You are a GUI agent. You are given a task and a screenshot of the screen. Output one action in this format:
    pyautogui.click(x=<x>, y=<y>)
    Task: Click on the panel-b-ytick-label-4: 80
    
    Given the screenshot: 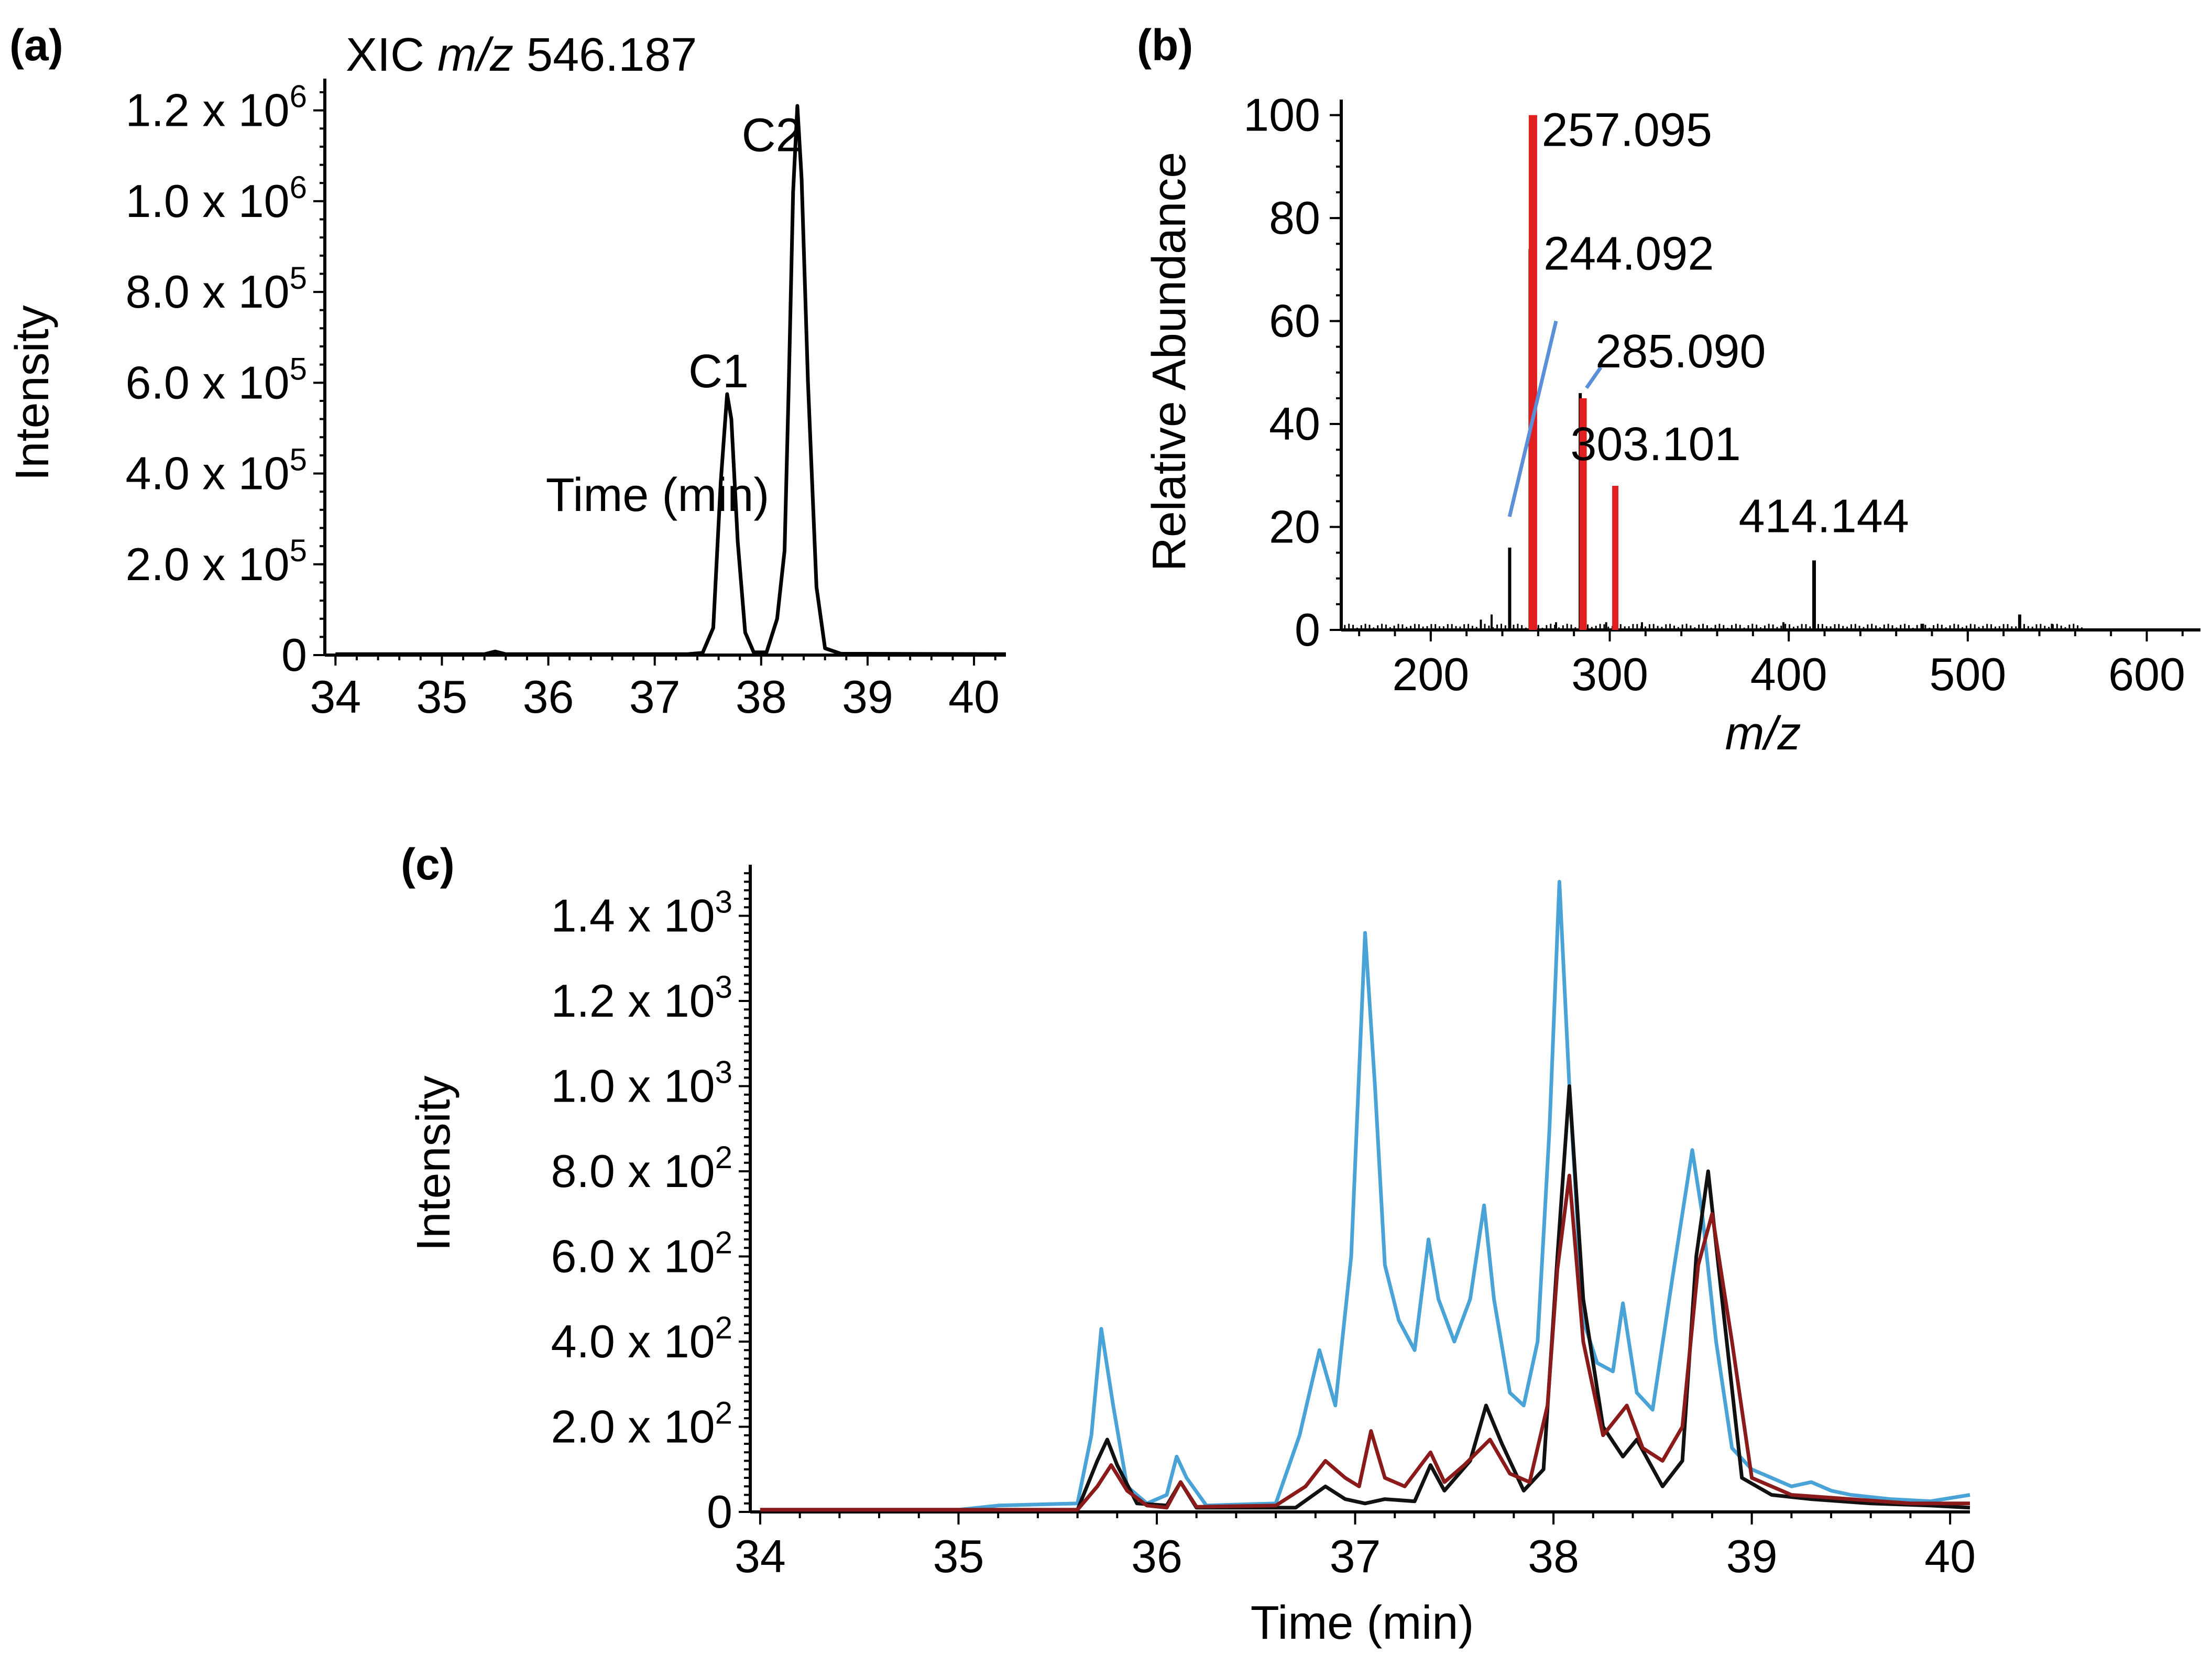 What is the action you would take?
    pyautogui.click(x=1294, y=218)
    